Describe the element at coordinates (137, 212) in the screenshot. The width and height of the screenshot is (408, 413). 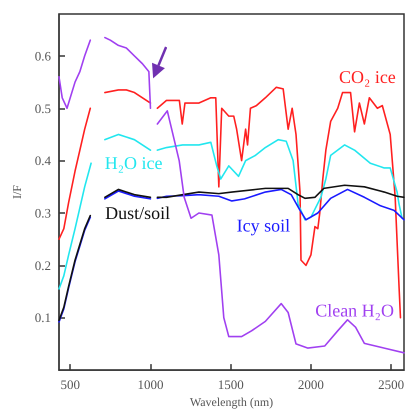
I see `series-label: Dust/soil` at that location.